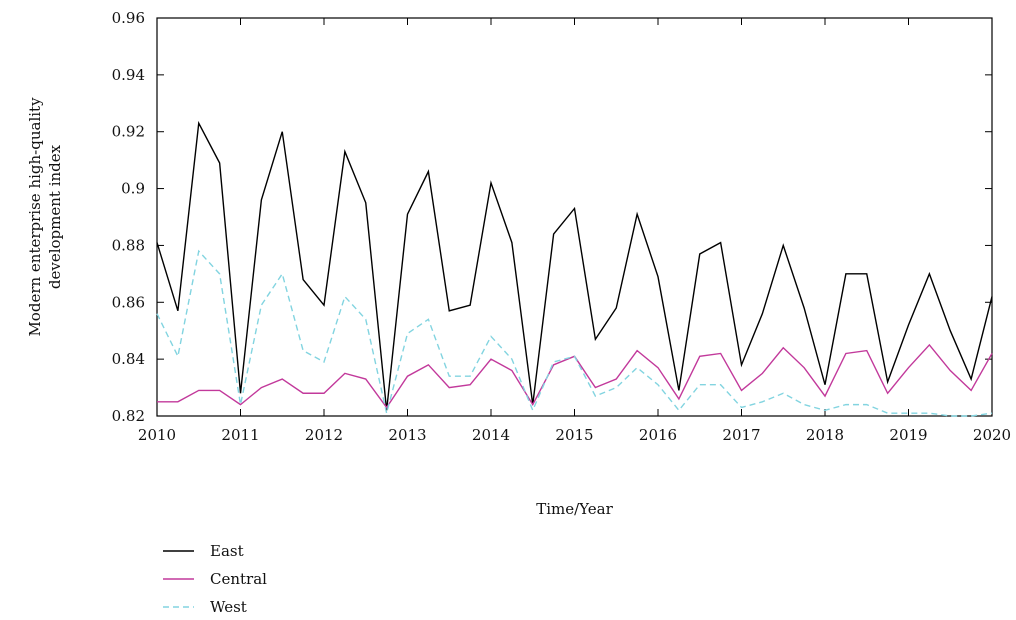  Describe the element at coordinates (228, 607) in the screenshot. I see `legend-label-west: West` at that location.